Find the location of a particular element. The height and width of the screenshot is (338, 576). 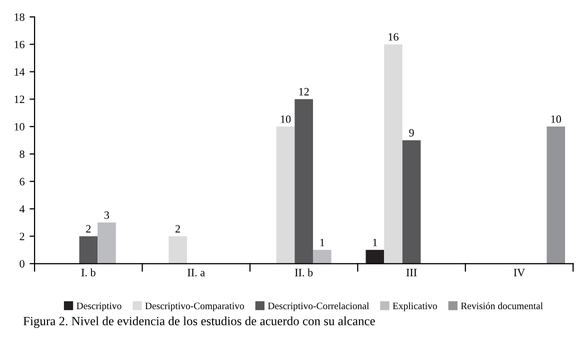

y-tick-label: 12 is located at coordinates (19, 99).